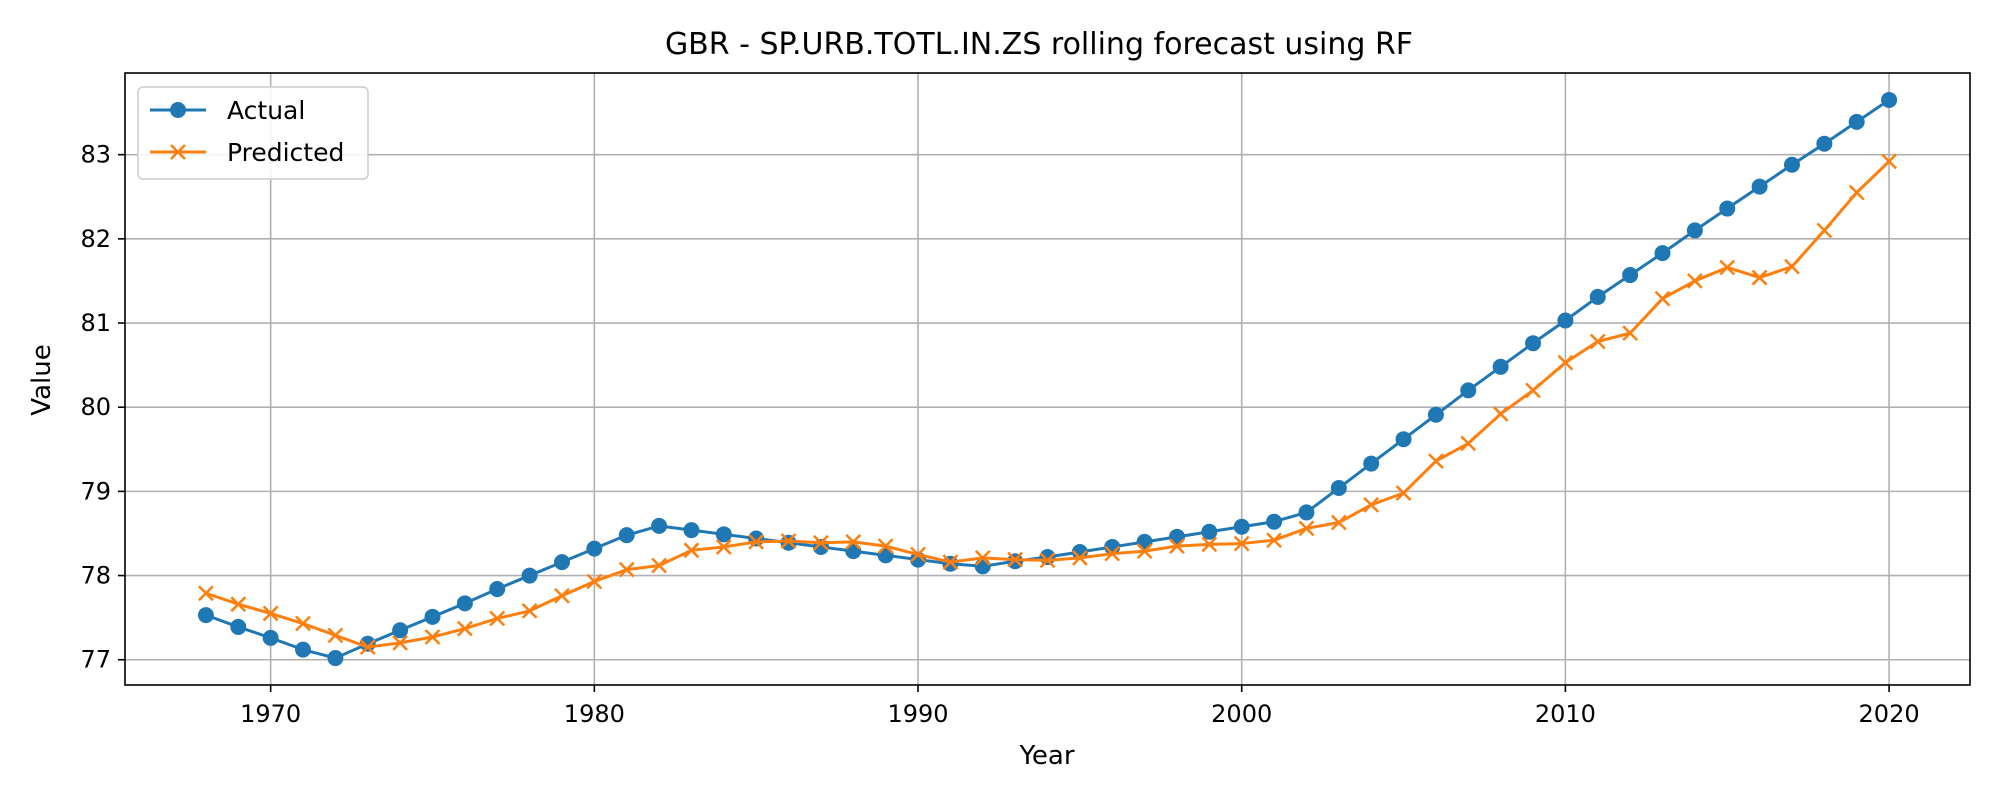 The height and width of the screenshot is (800, 2000). What do you see at coordinates (1889, 714) in the screenshot?
I see `x-tick-label: 2020` at bounding box center [1889, 714].